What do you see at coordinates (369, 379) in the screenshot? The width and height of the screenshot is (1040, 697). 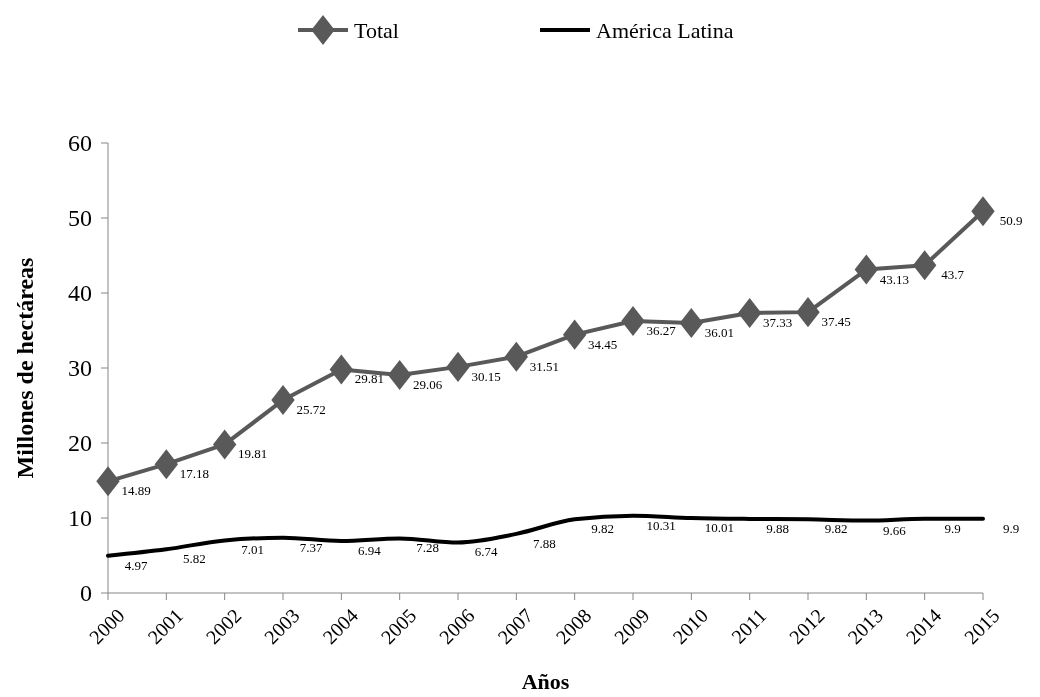 I see `data-label: 29.81` at bounding box center [369, 379].